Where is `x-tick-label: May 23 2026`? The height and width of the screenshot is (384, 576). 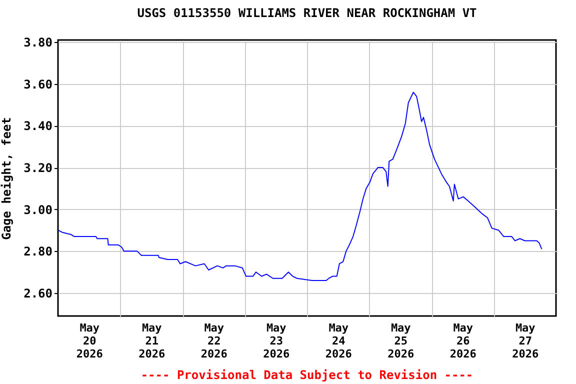 x-tick-label: May 23 2026 is located at coordinates (276, 341).